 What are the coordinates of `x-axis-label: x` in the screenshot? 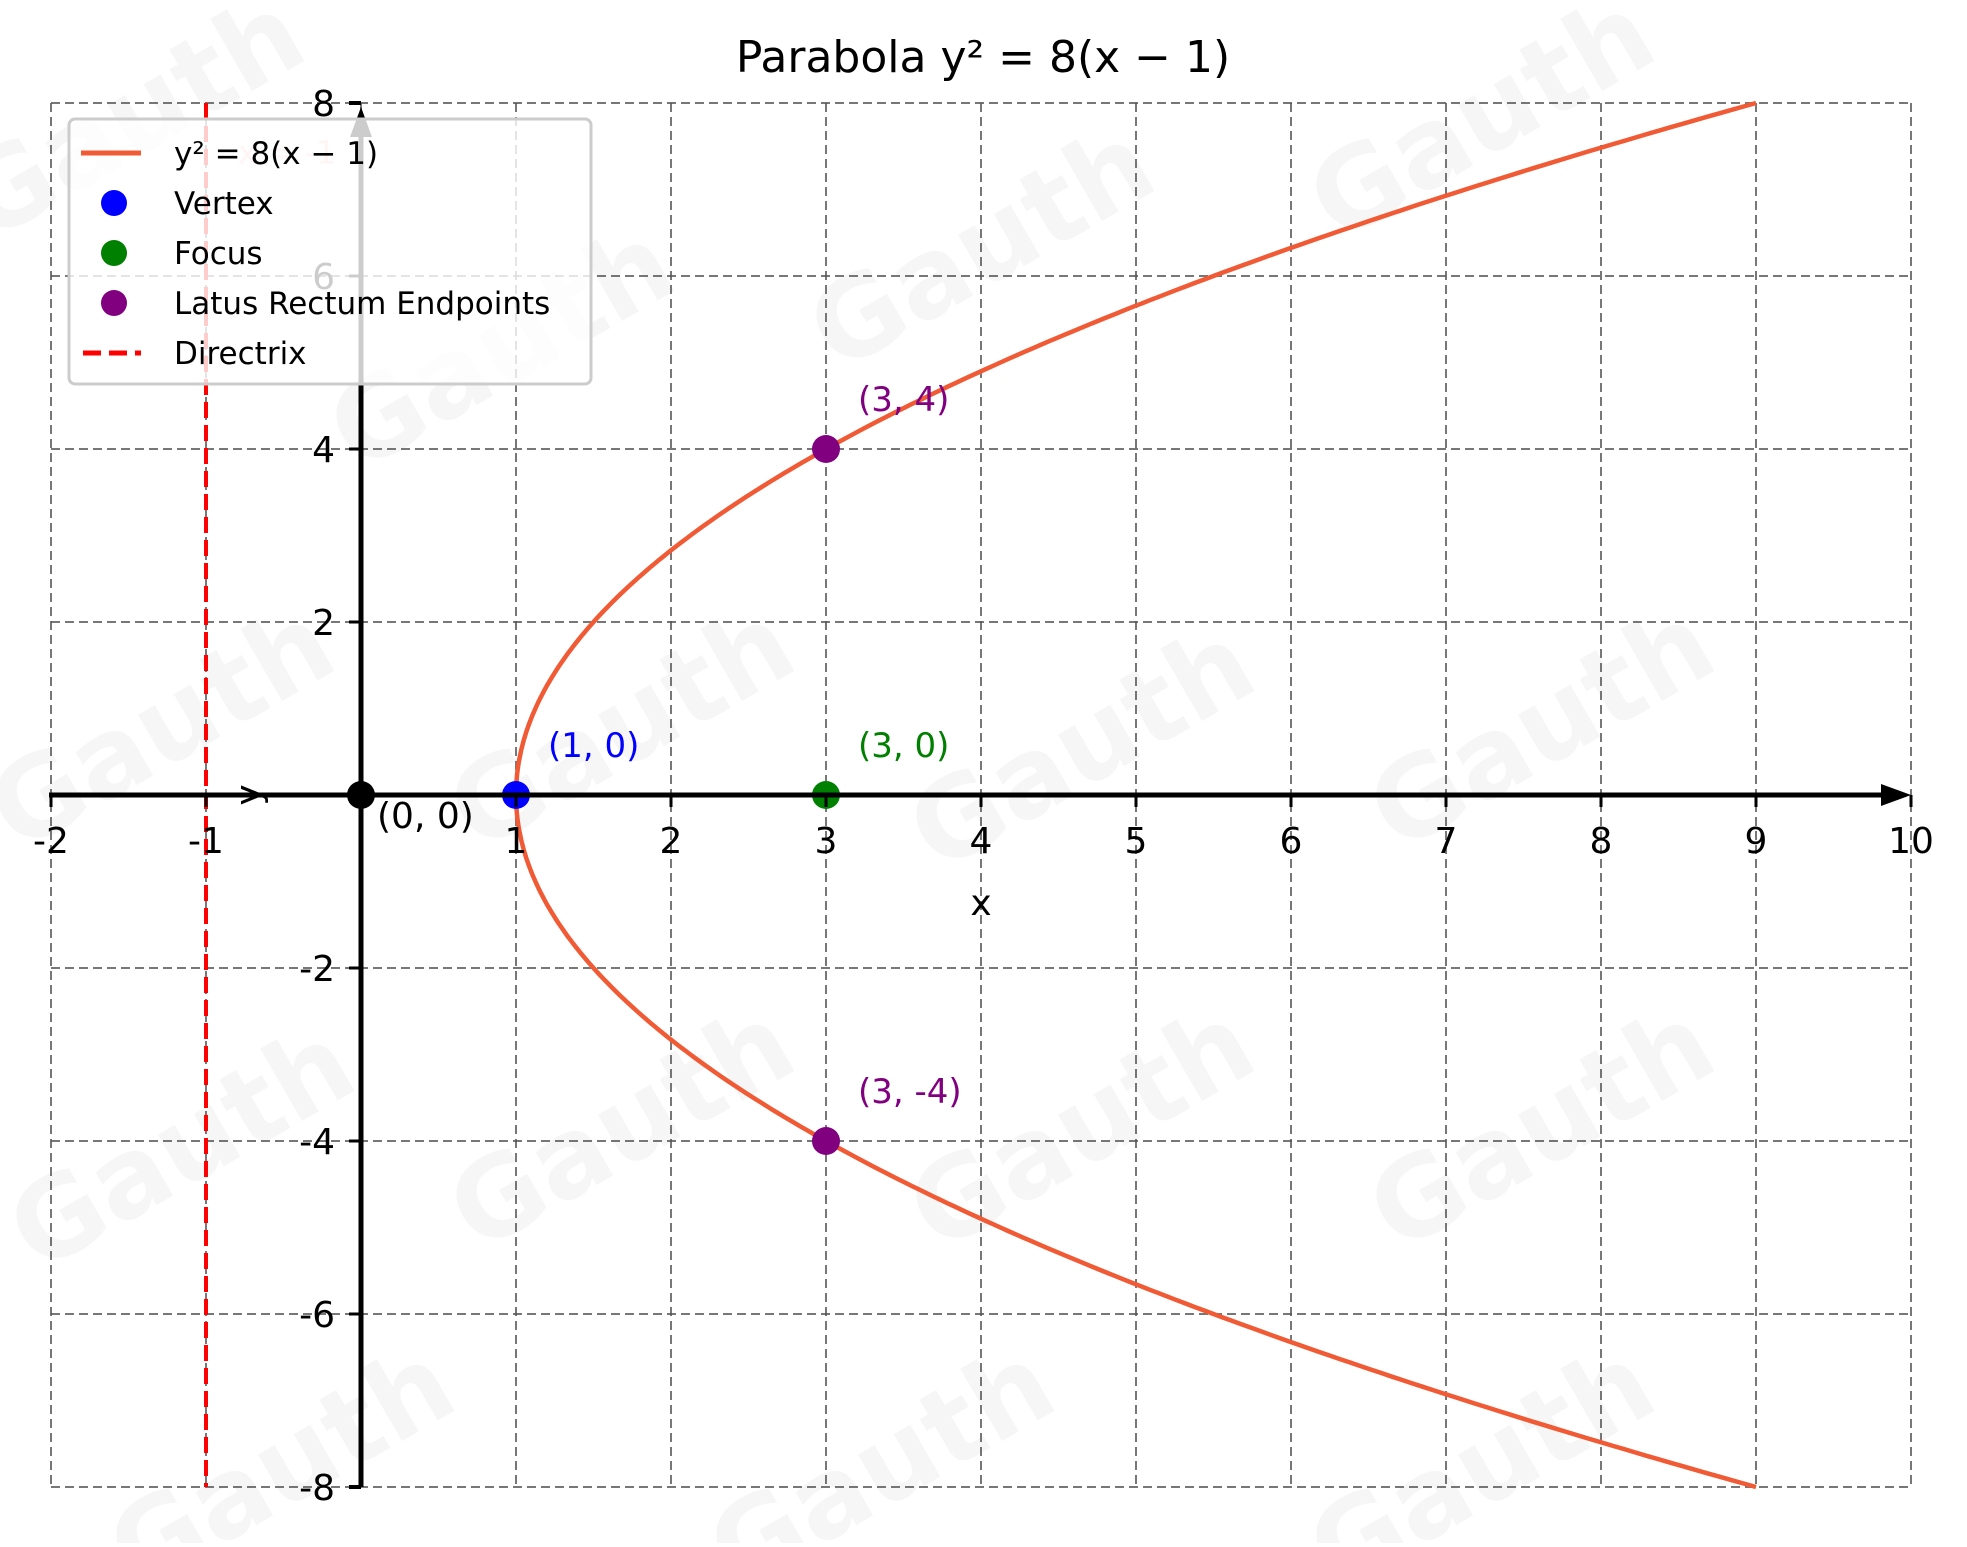 It's located at (980, 903).